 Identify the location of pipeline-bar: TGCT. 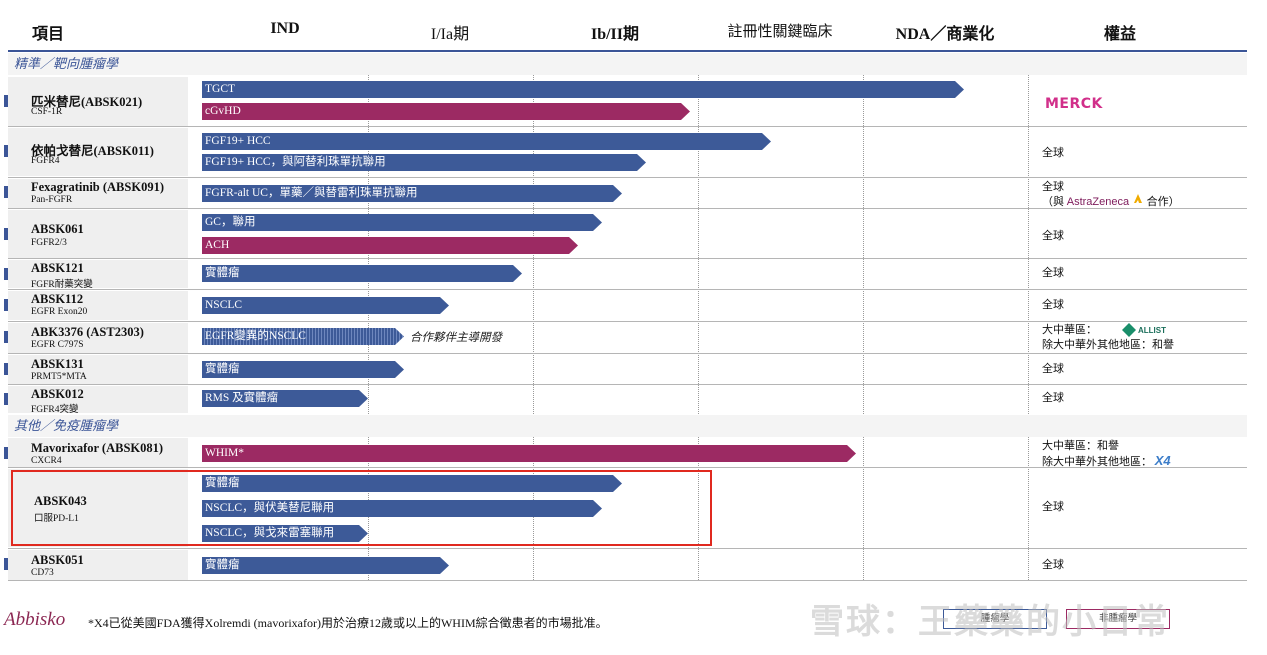
(583, 89).